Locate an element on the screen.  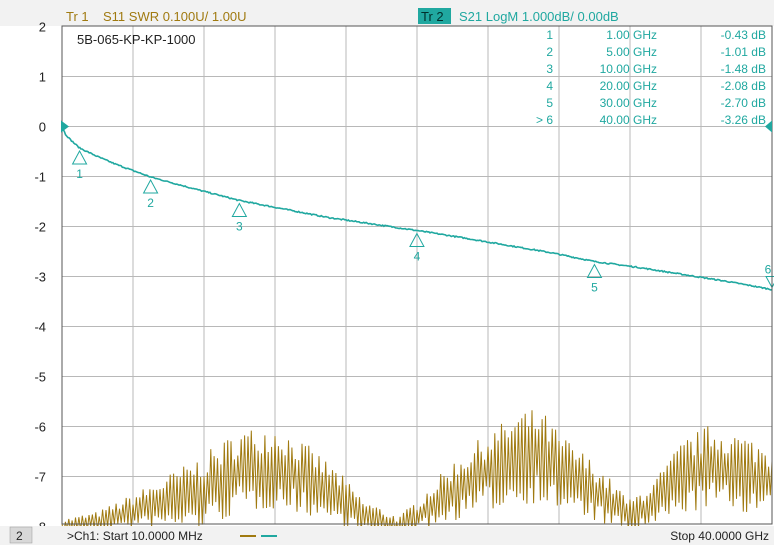
y-tick-label: 1 is located at coordinates (42, 77).